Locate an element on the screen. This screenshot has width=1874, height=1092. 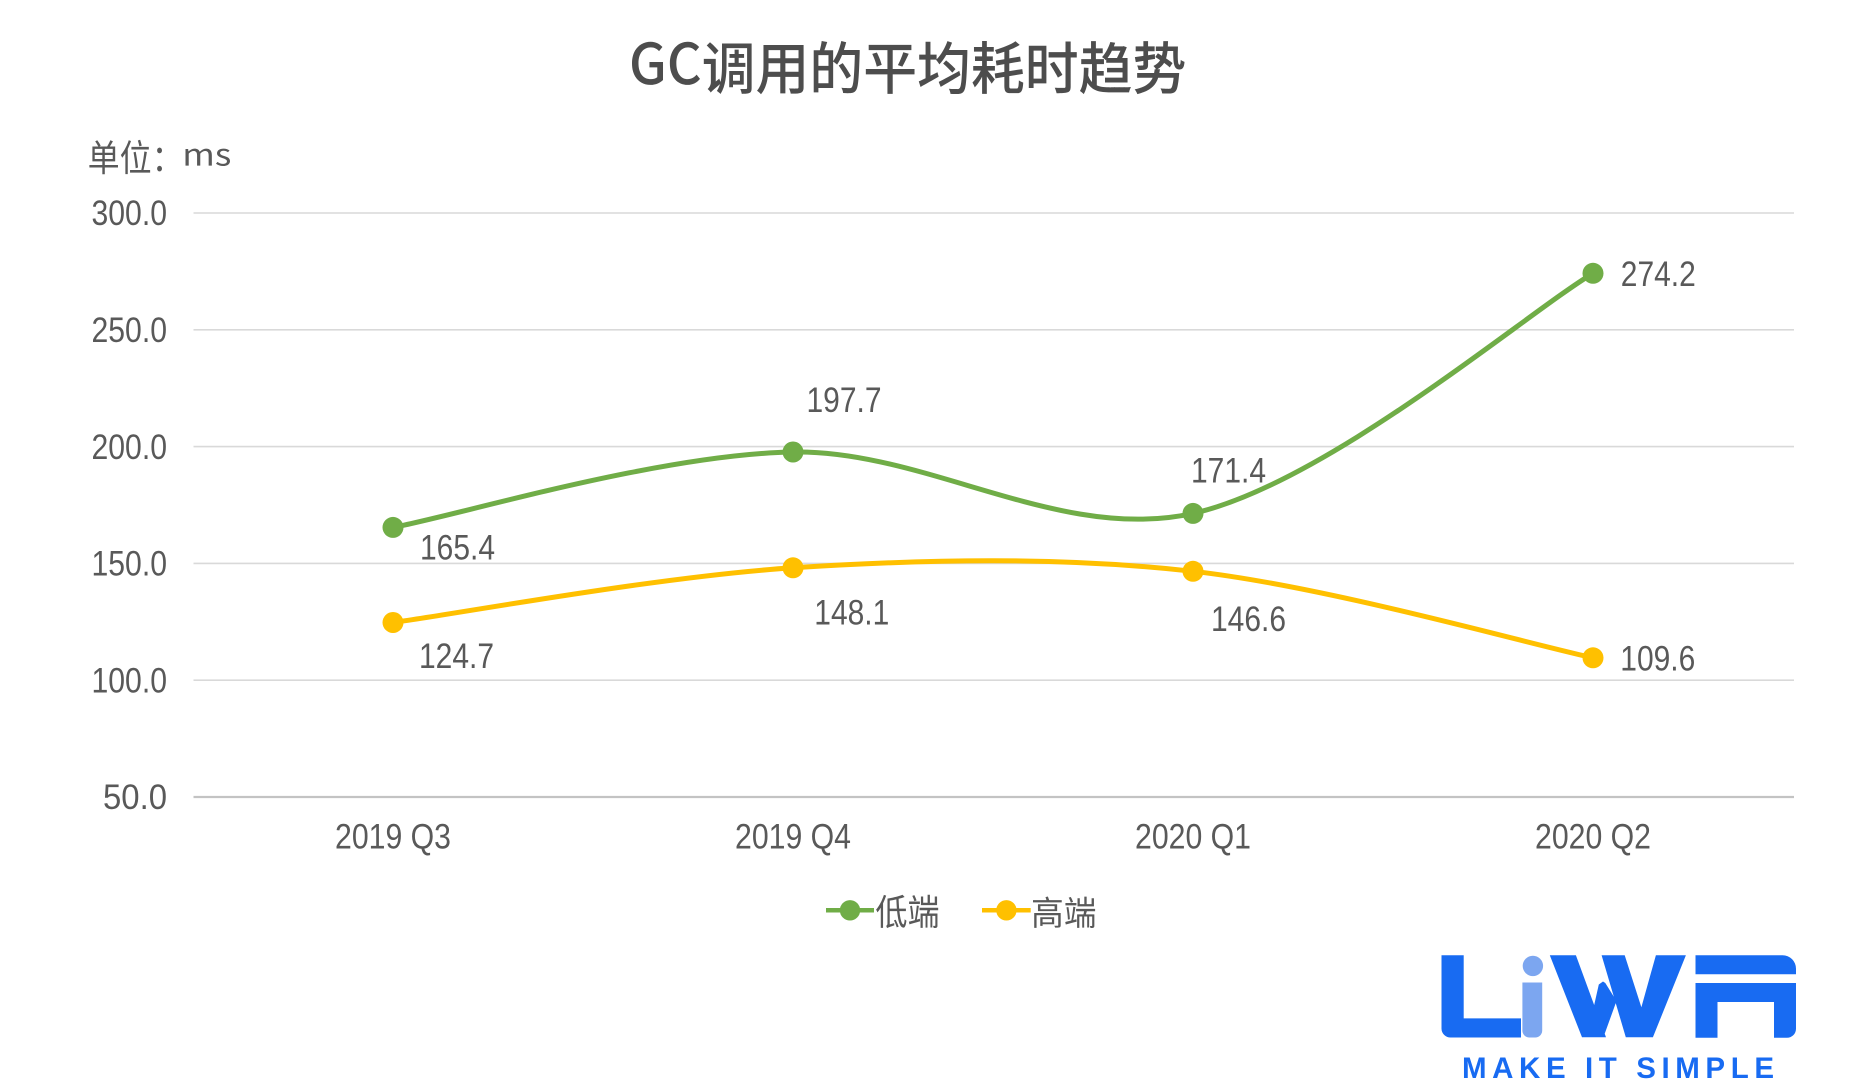
svg-text: 274.2 is located at coordinates (1658, 274).